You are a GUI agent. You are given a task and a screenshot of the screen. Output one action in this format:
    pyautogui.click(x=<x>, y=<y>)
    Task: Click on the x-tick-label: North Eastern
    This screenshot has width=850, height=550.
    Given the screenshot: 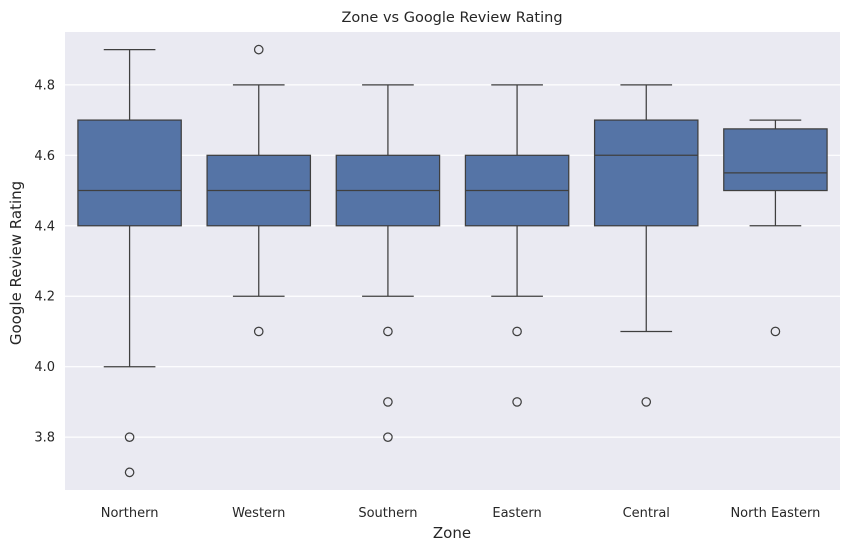 What is the action you would take?
    pyautogui.click(x=775, y=513)
    